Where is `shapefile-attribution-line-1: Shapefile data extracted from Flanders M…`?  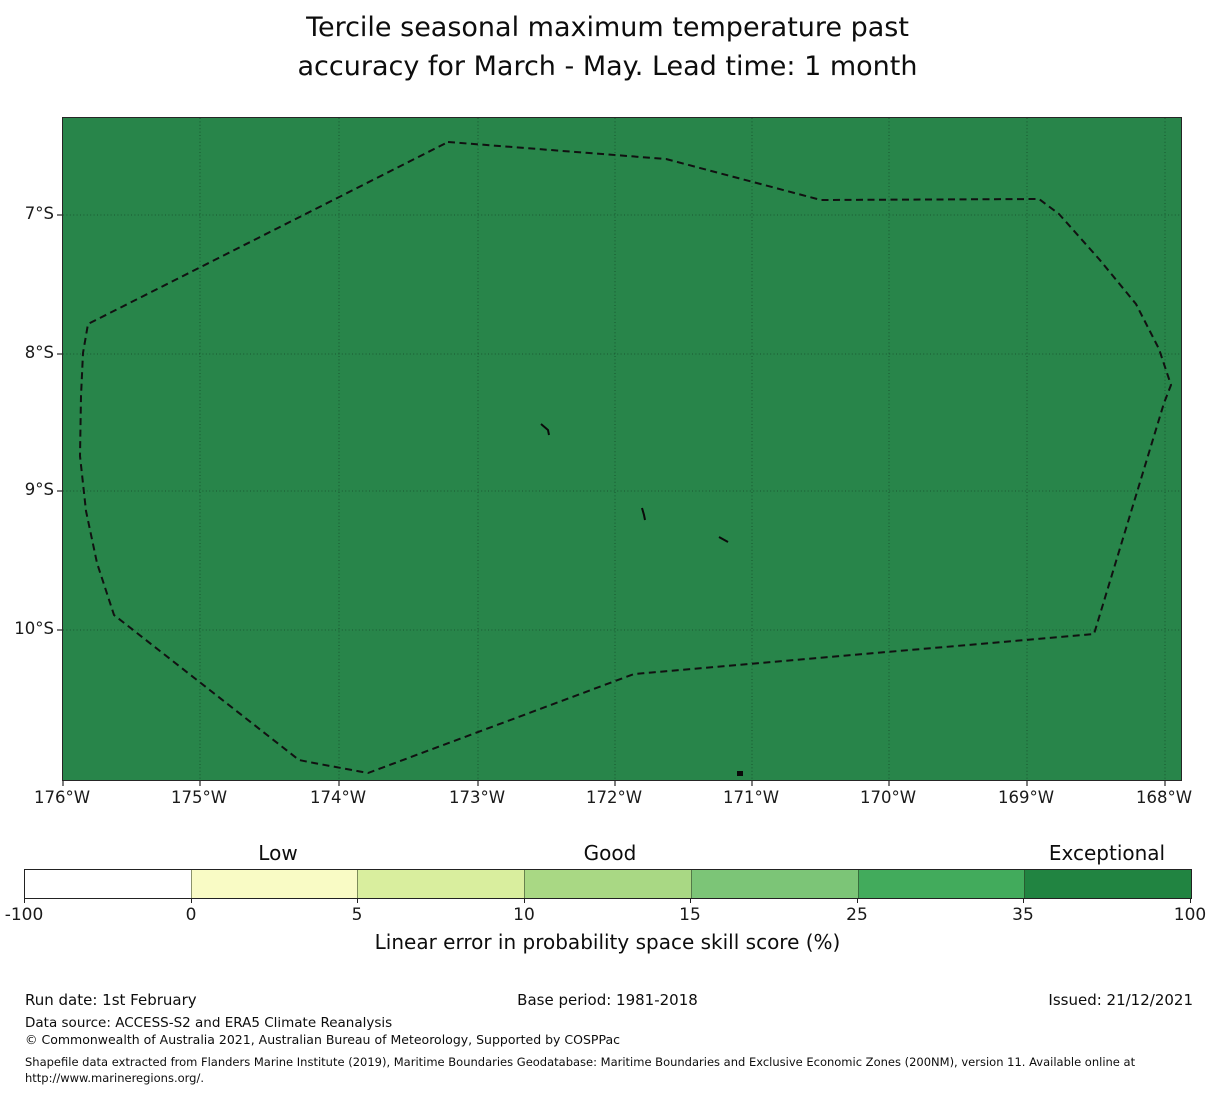 shapefile-attribution-line-1: Shapefile data extracted from Flanders M… is located at coordinates (580, 1062).